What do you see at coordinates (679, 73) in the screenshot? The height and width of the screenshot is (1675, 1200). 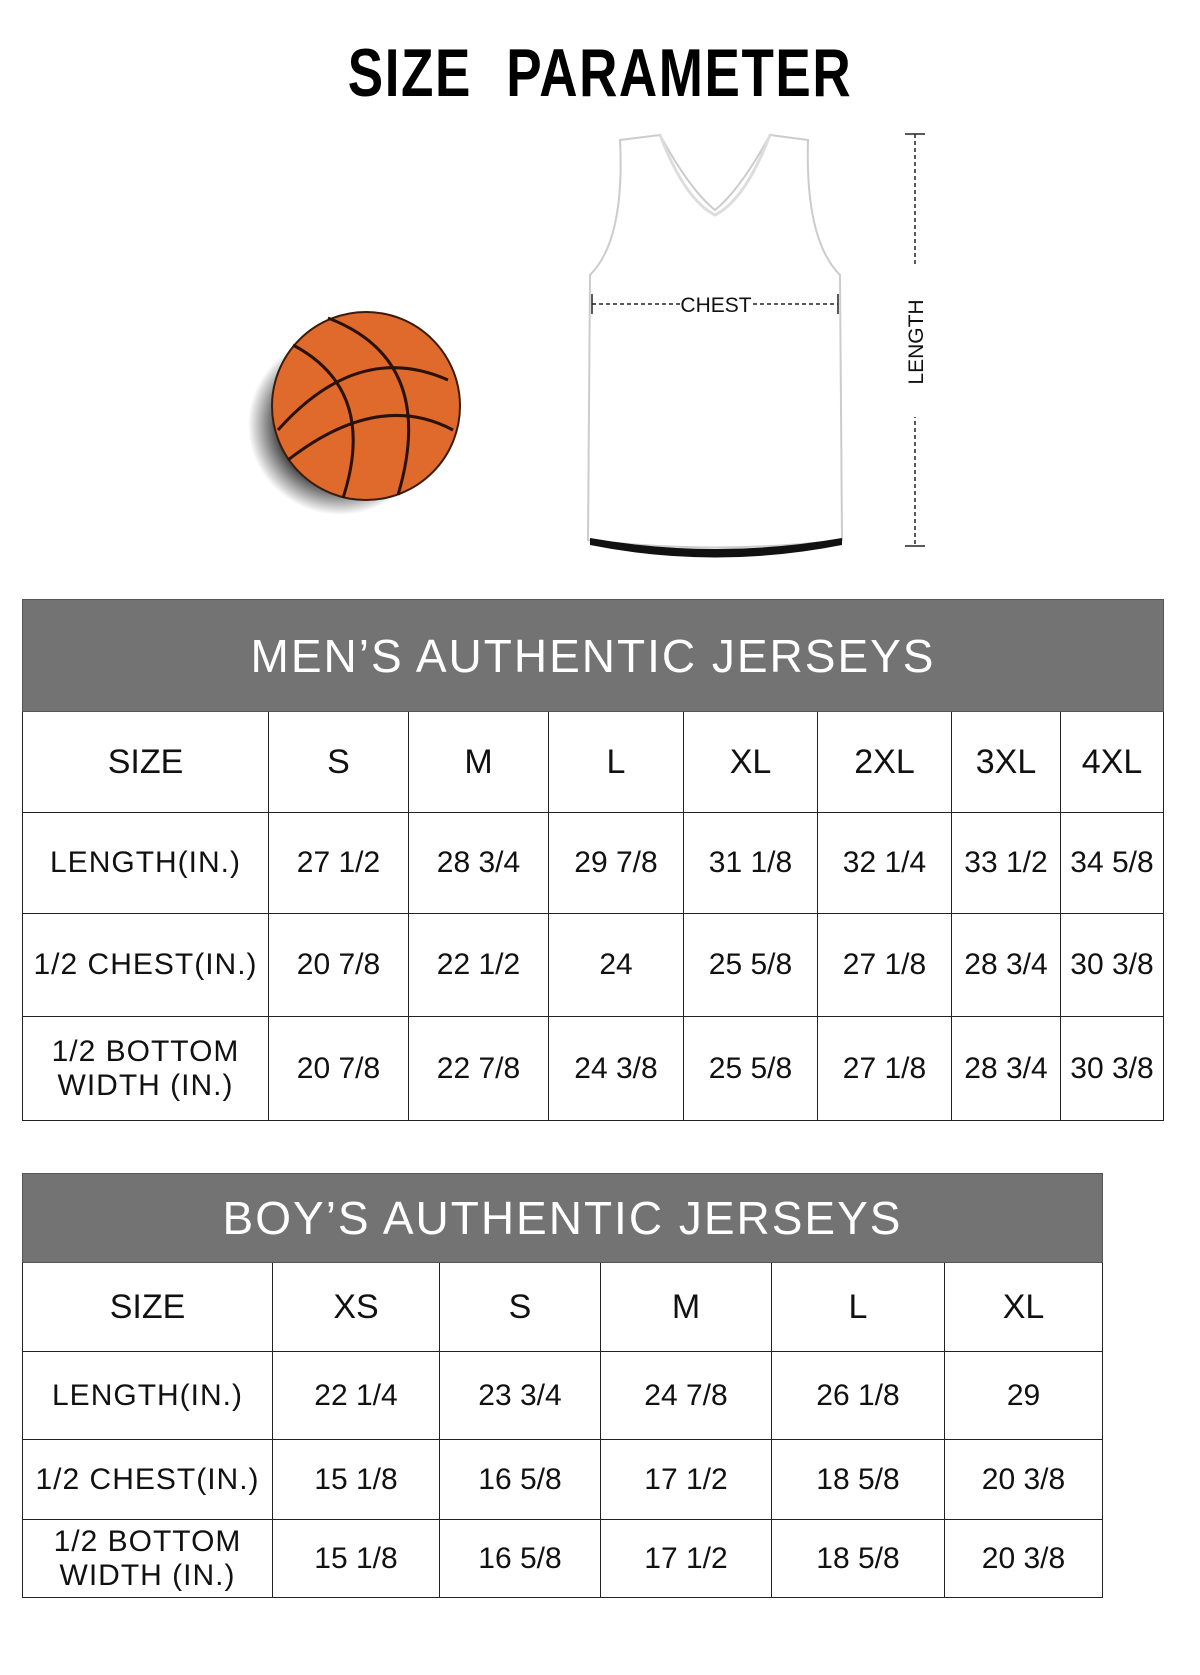 I see `title-word-parameter: PARAMETER` at bounding box center [679, 73].